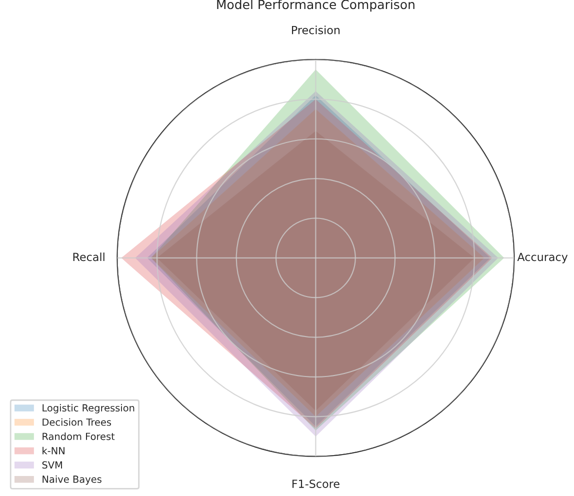 This screenshot has width=574, height=496. Describe the element at coordinates (72, 480) in the screenshot. I see `legend-label: Naive Bayes` at that location.